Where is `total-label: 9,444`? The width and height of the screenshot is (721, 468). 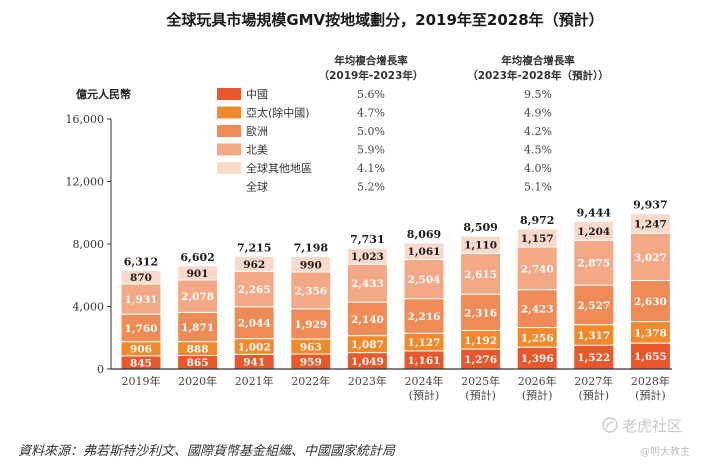 total-label: 9,444 is located at coordinates (594, 212).